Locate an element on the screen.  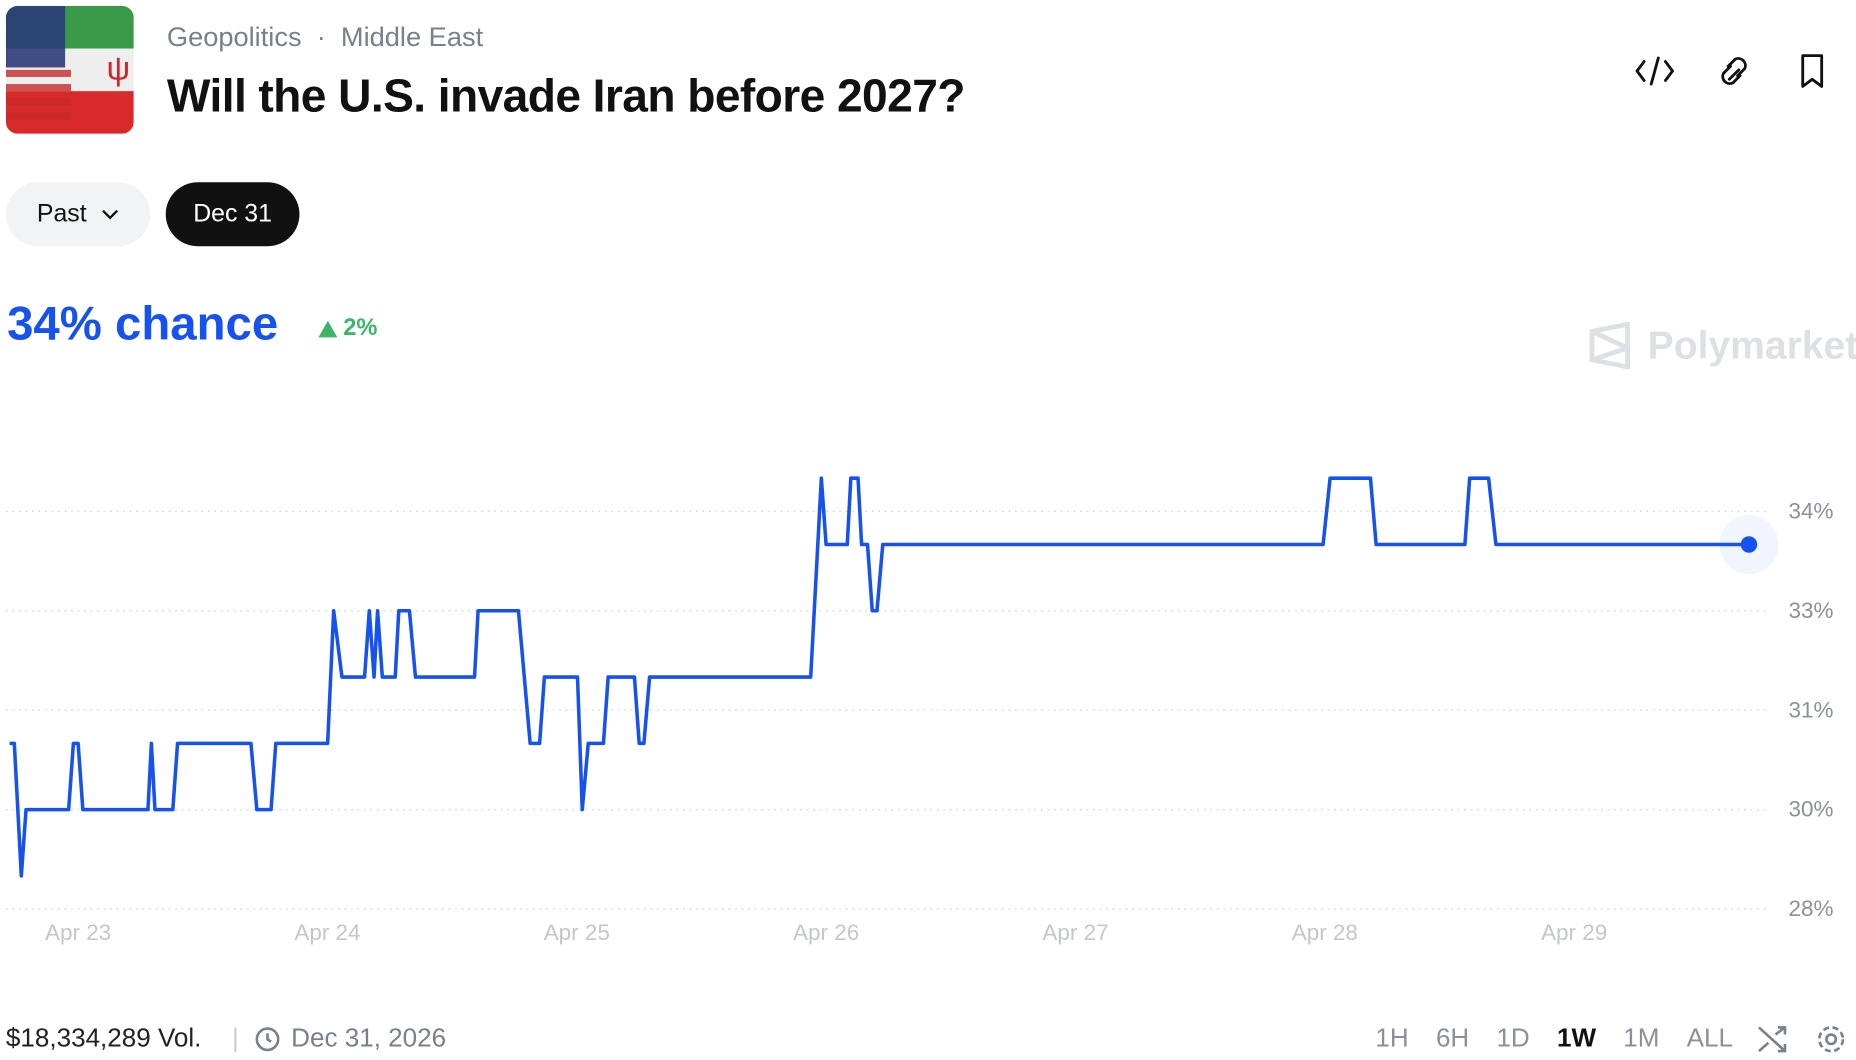
volume: $18,334,289 Vol. is located at coordinates (103, 1037).